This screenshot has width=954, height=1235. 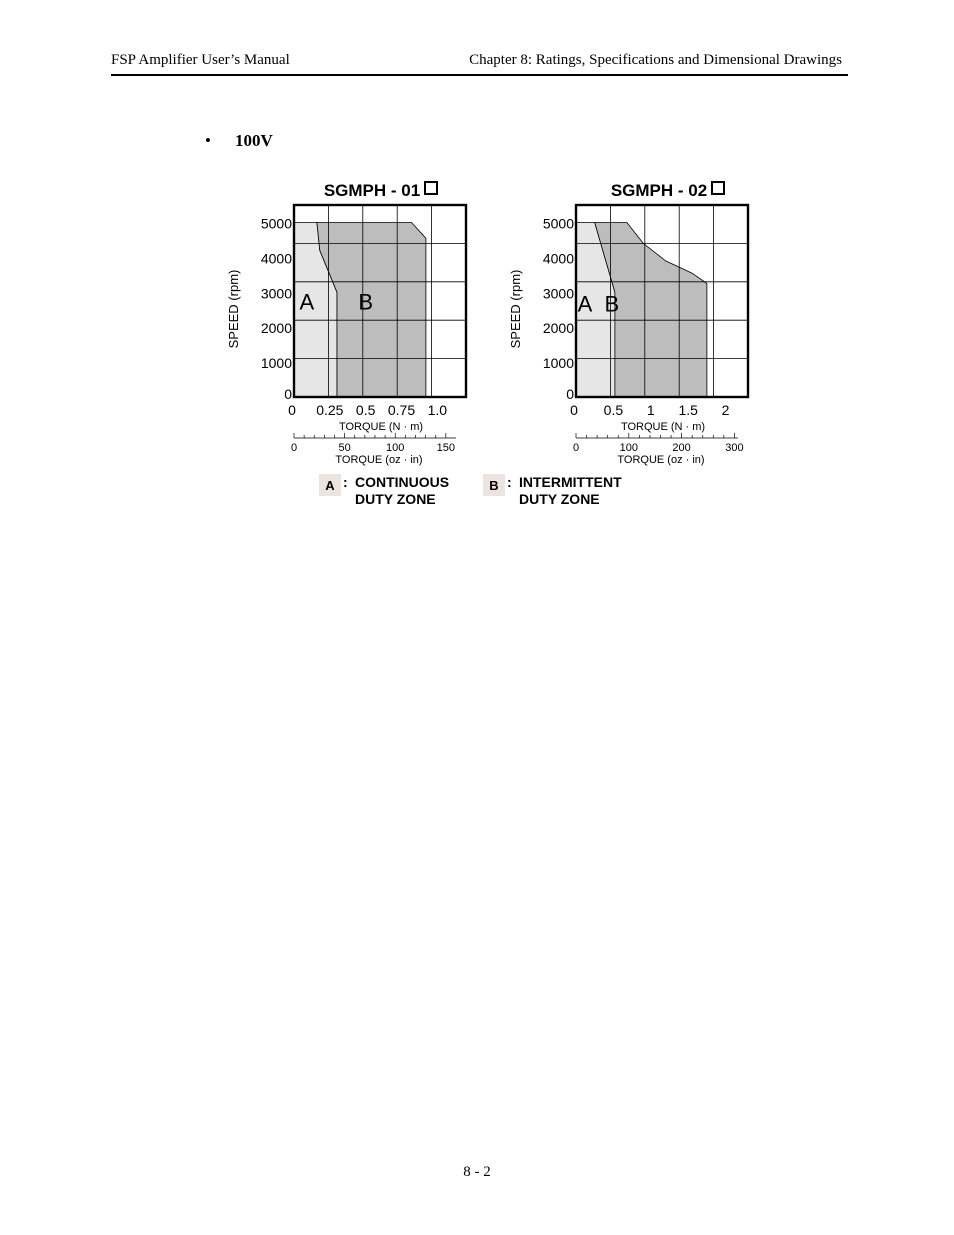 I want to click on x-tick-label: 1.5, so click(x=688, y=410).